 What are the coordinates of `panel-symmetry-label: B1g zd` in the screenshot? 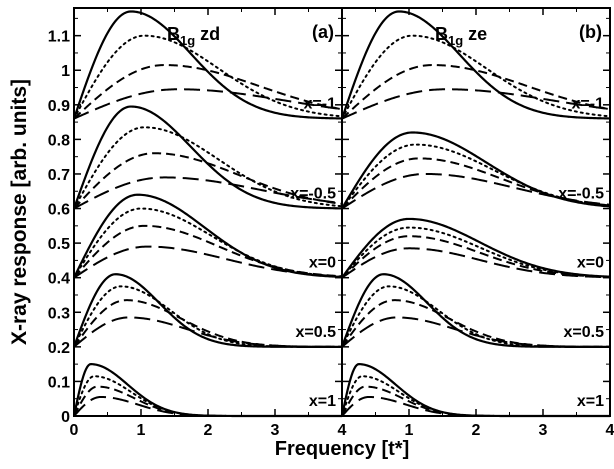 It's located at (193, 36).